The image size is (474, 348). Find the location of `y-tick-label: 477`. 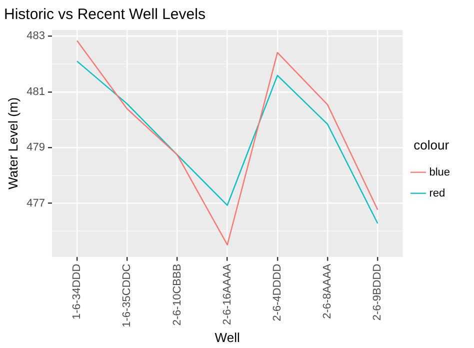

y-tick-label: 477 is located at coordinates (35, 203).